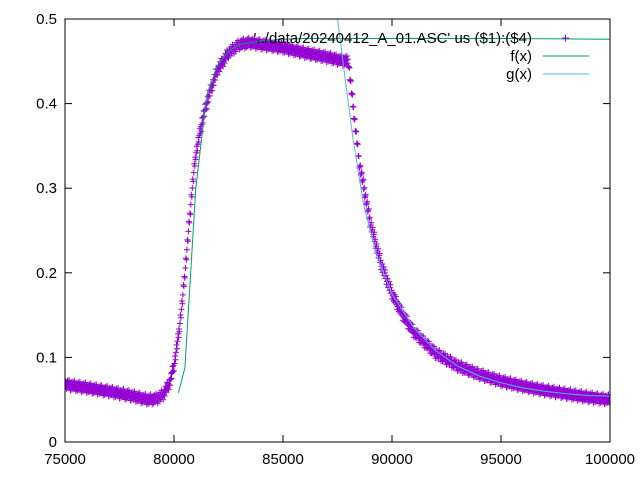 Image resolution: width=640 pixels, height=480 pixels. I want to click on legend-label: f(x), so click(521, 56).